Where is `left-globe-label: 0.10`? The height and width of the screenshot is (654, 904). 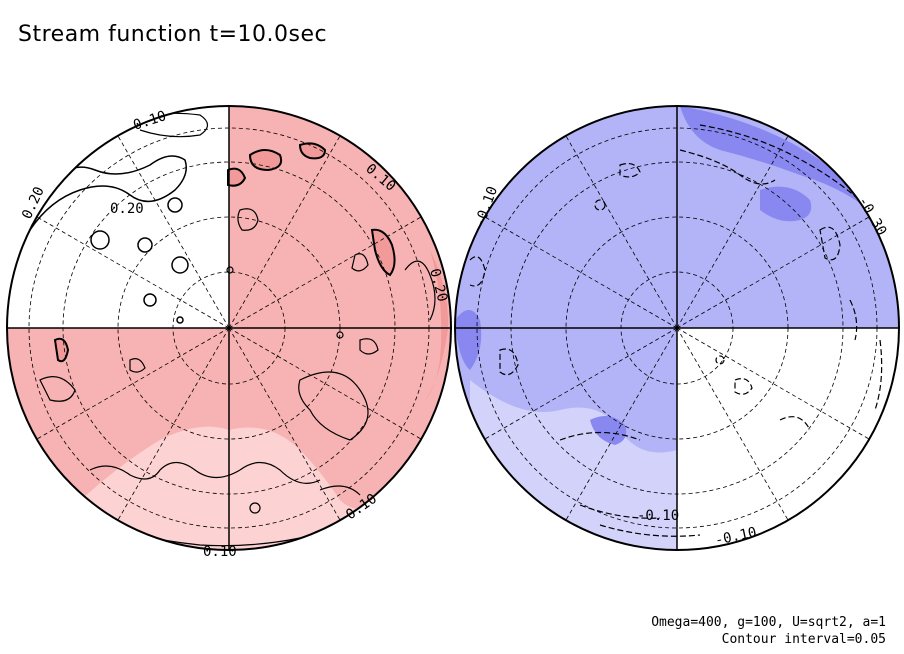 left-globe-label: 0.10 is located at coordinates (220, 552).